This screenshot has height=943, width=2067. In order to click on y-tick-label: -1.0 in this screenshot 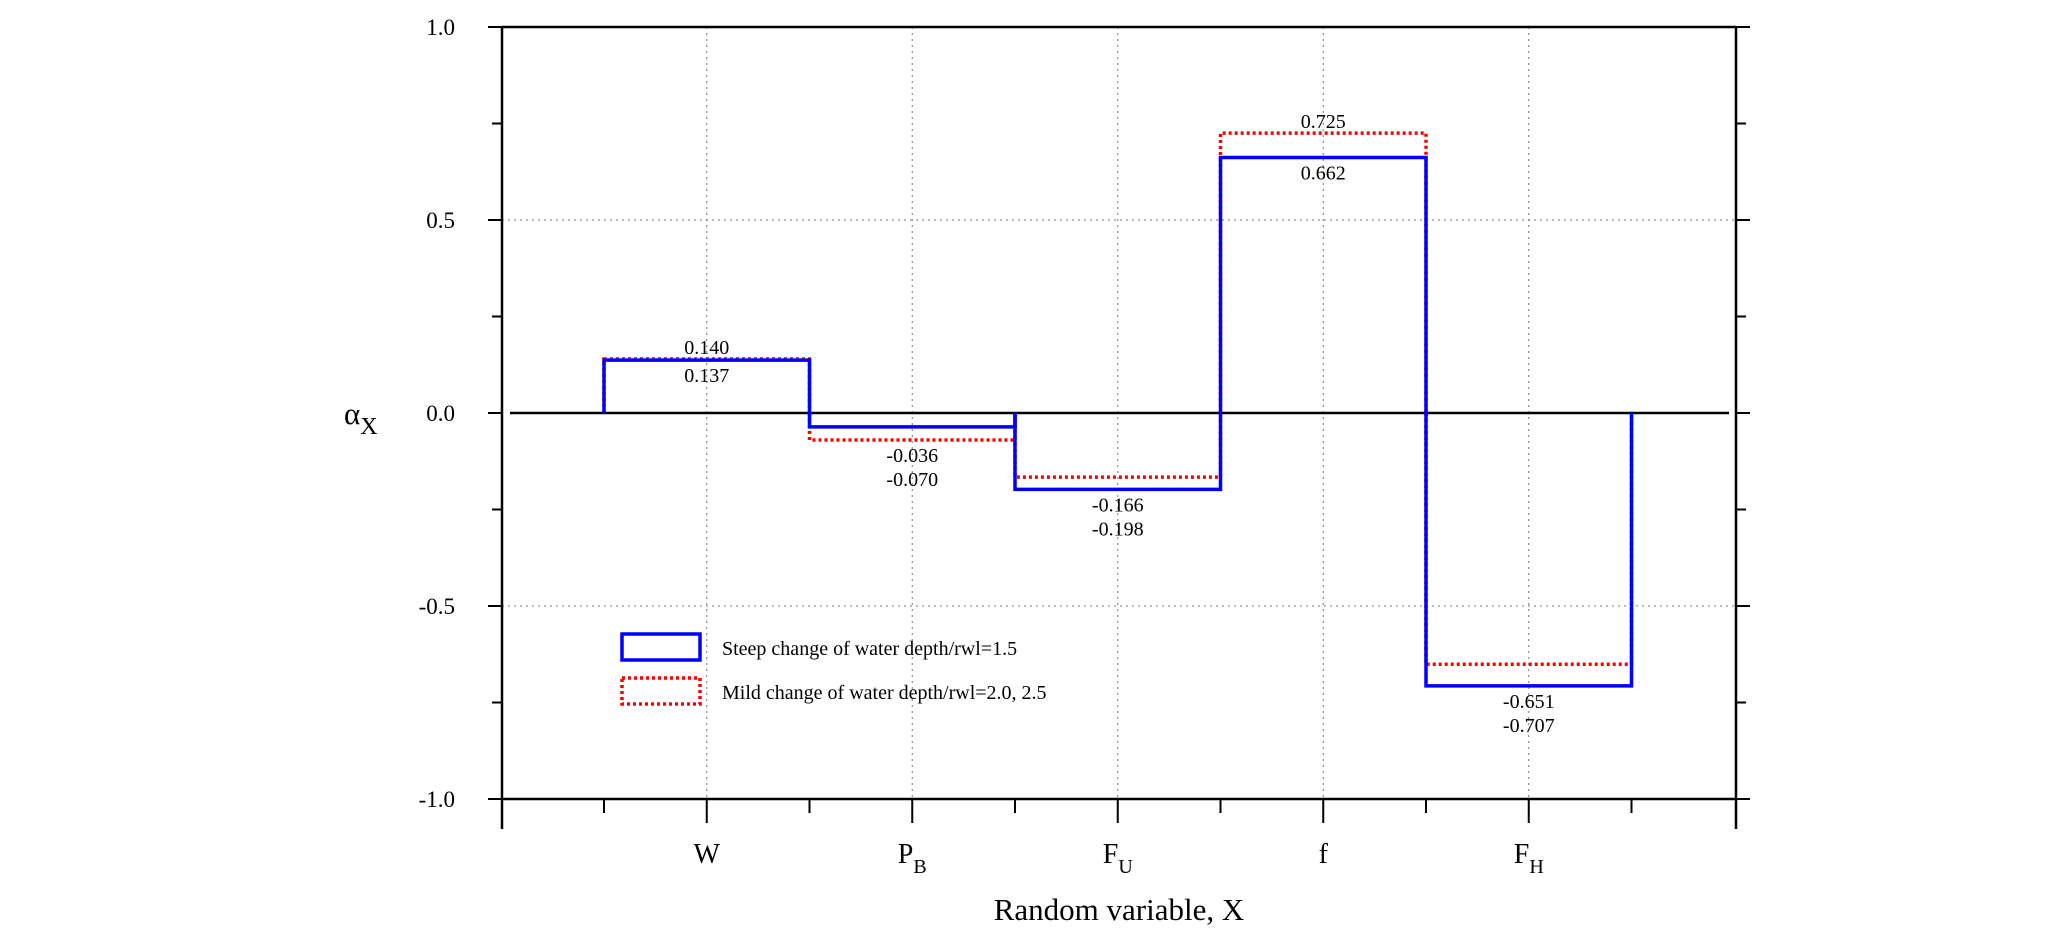, I will do `click(437, 799)`.